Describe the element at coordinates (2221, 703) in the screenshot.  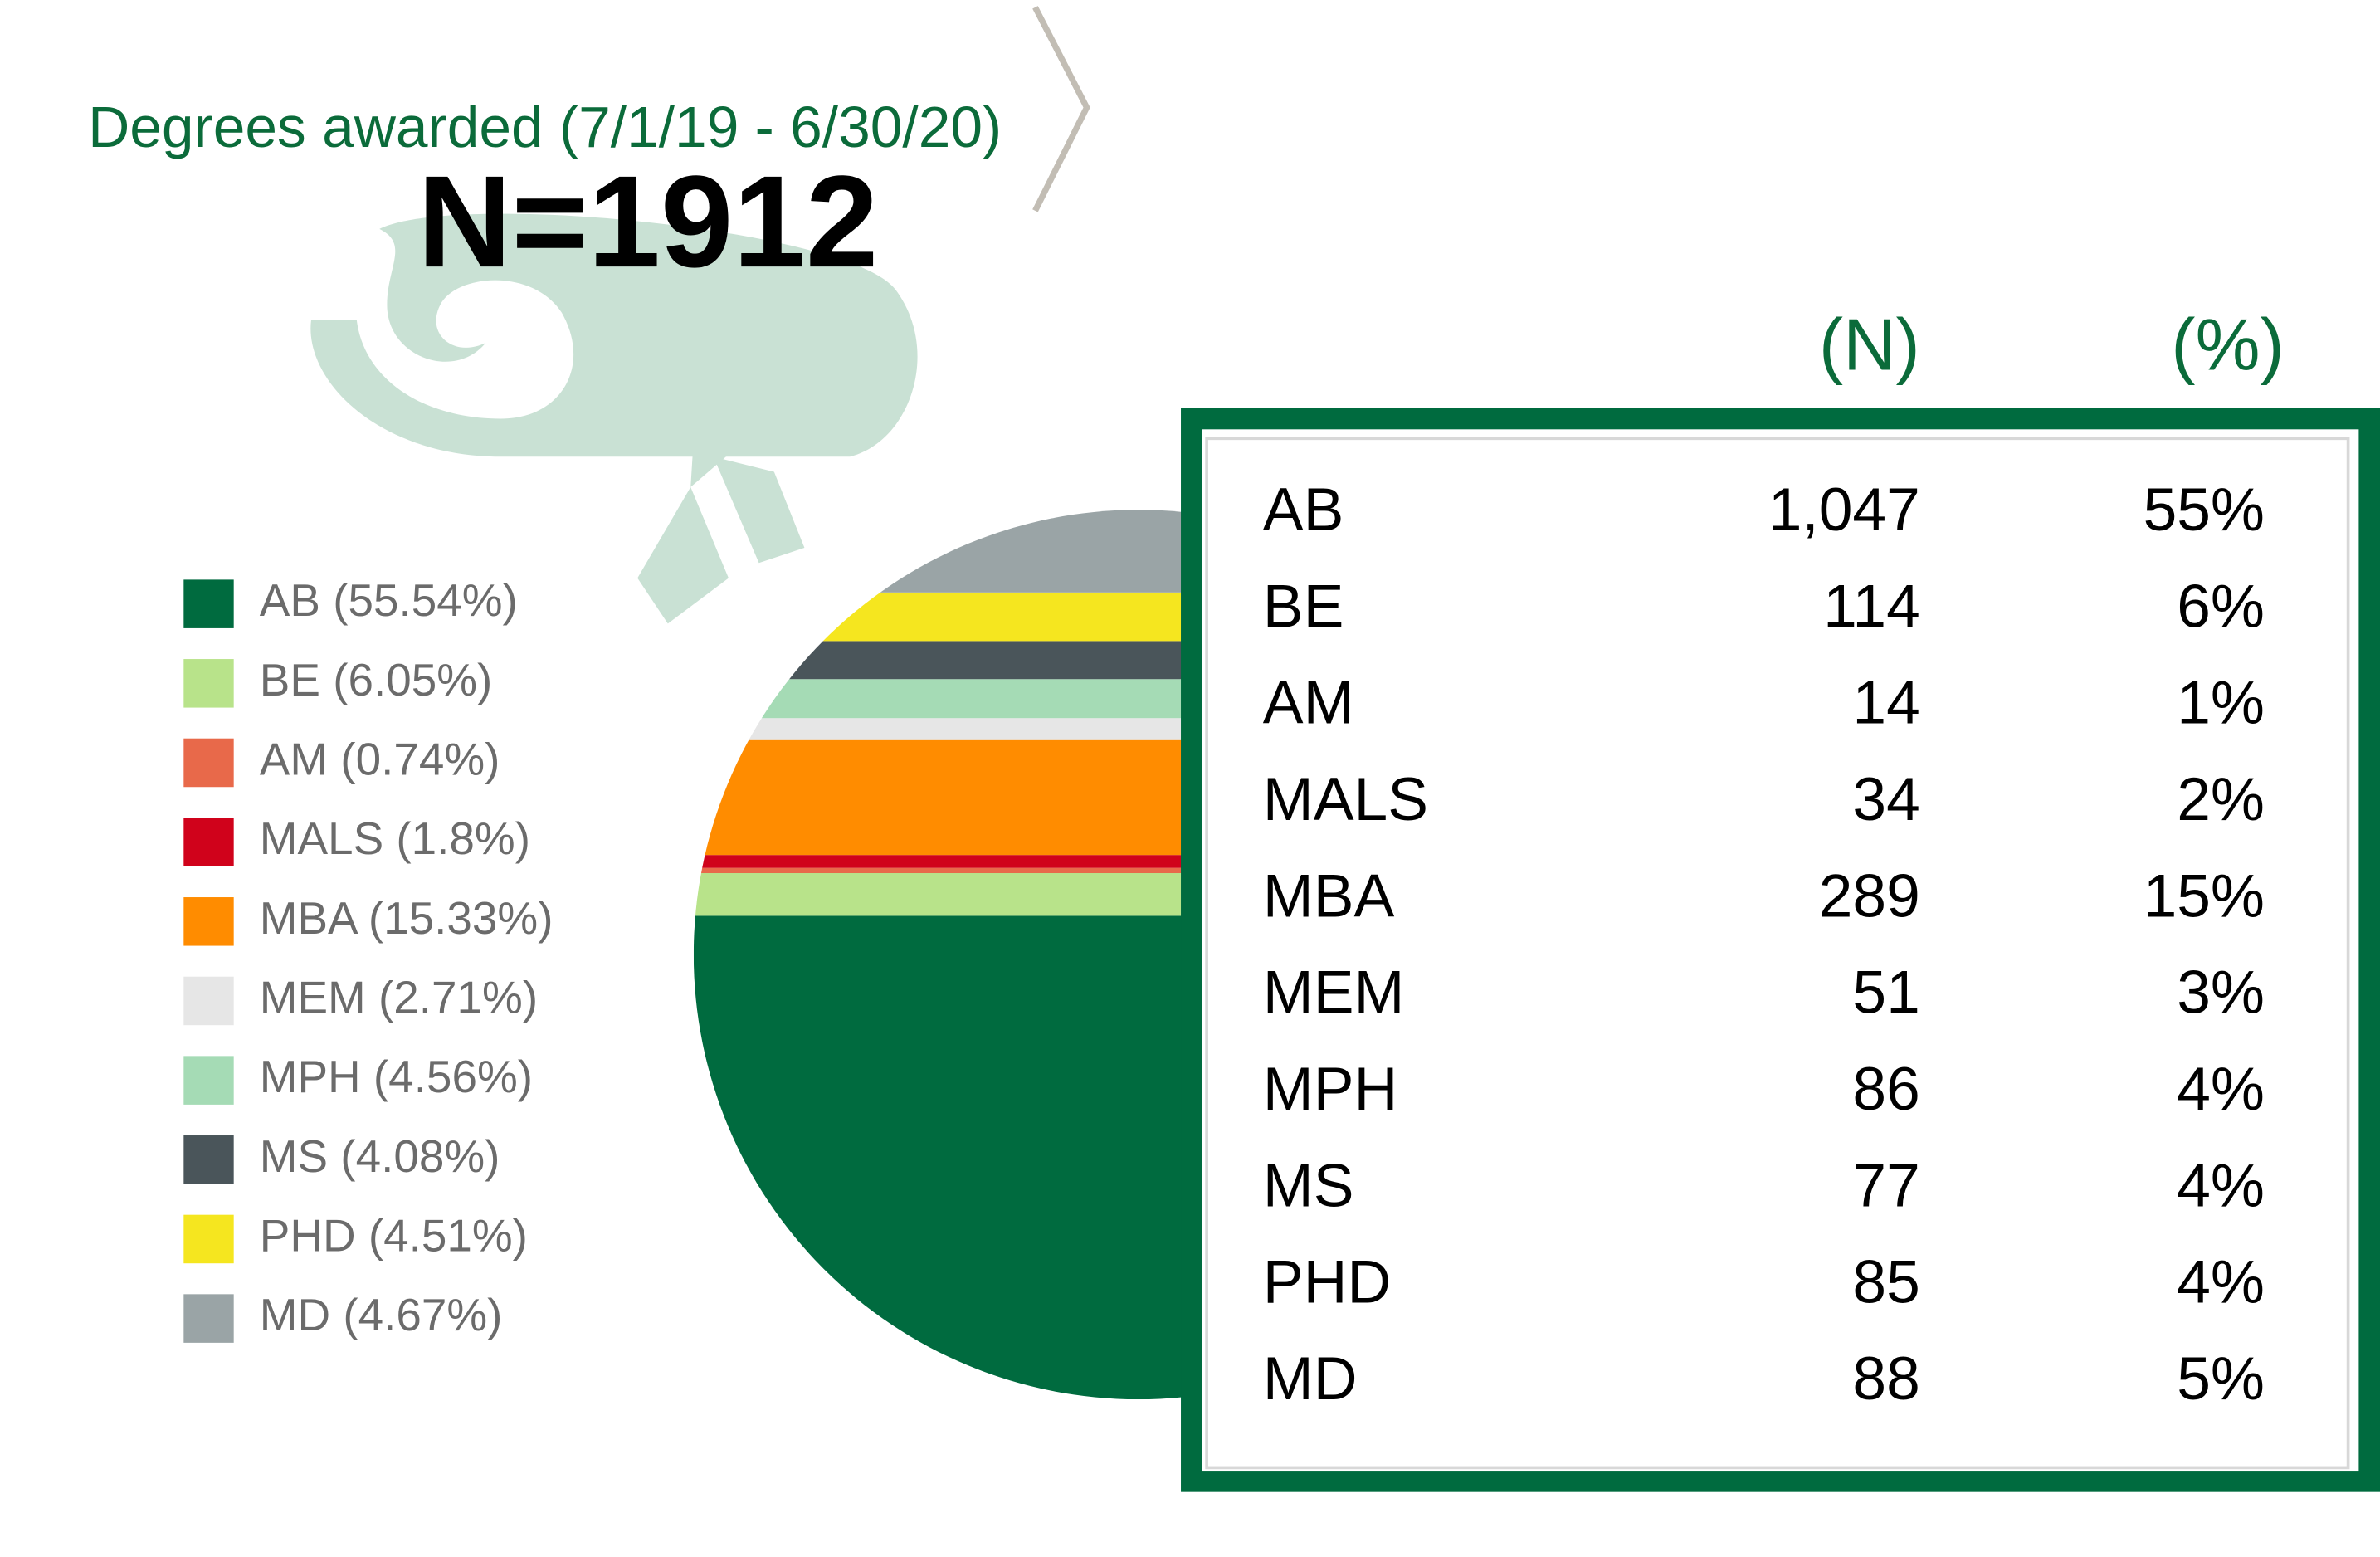
I see `cell-value: 1%` at that location.